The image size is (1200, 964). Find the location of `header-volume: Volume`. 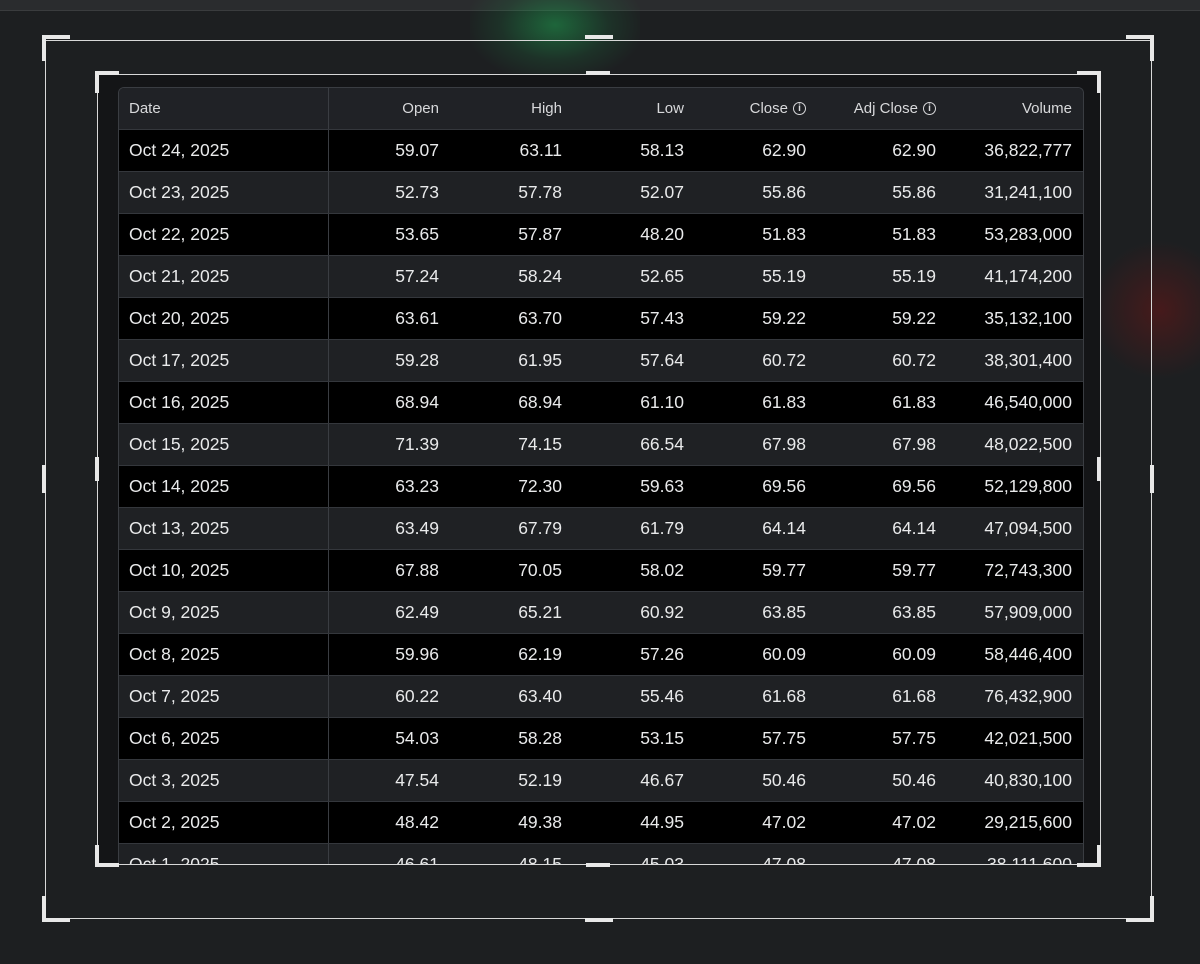

header-volume: Volume is located at coordinates (1046, 108).